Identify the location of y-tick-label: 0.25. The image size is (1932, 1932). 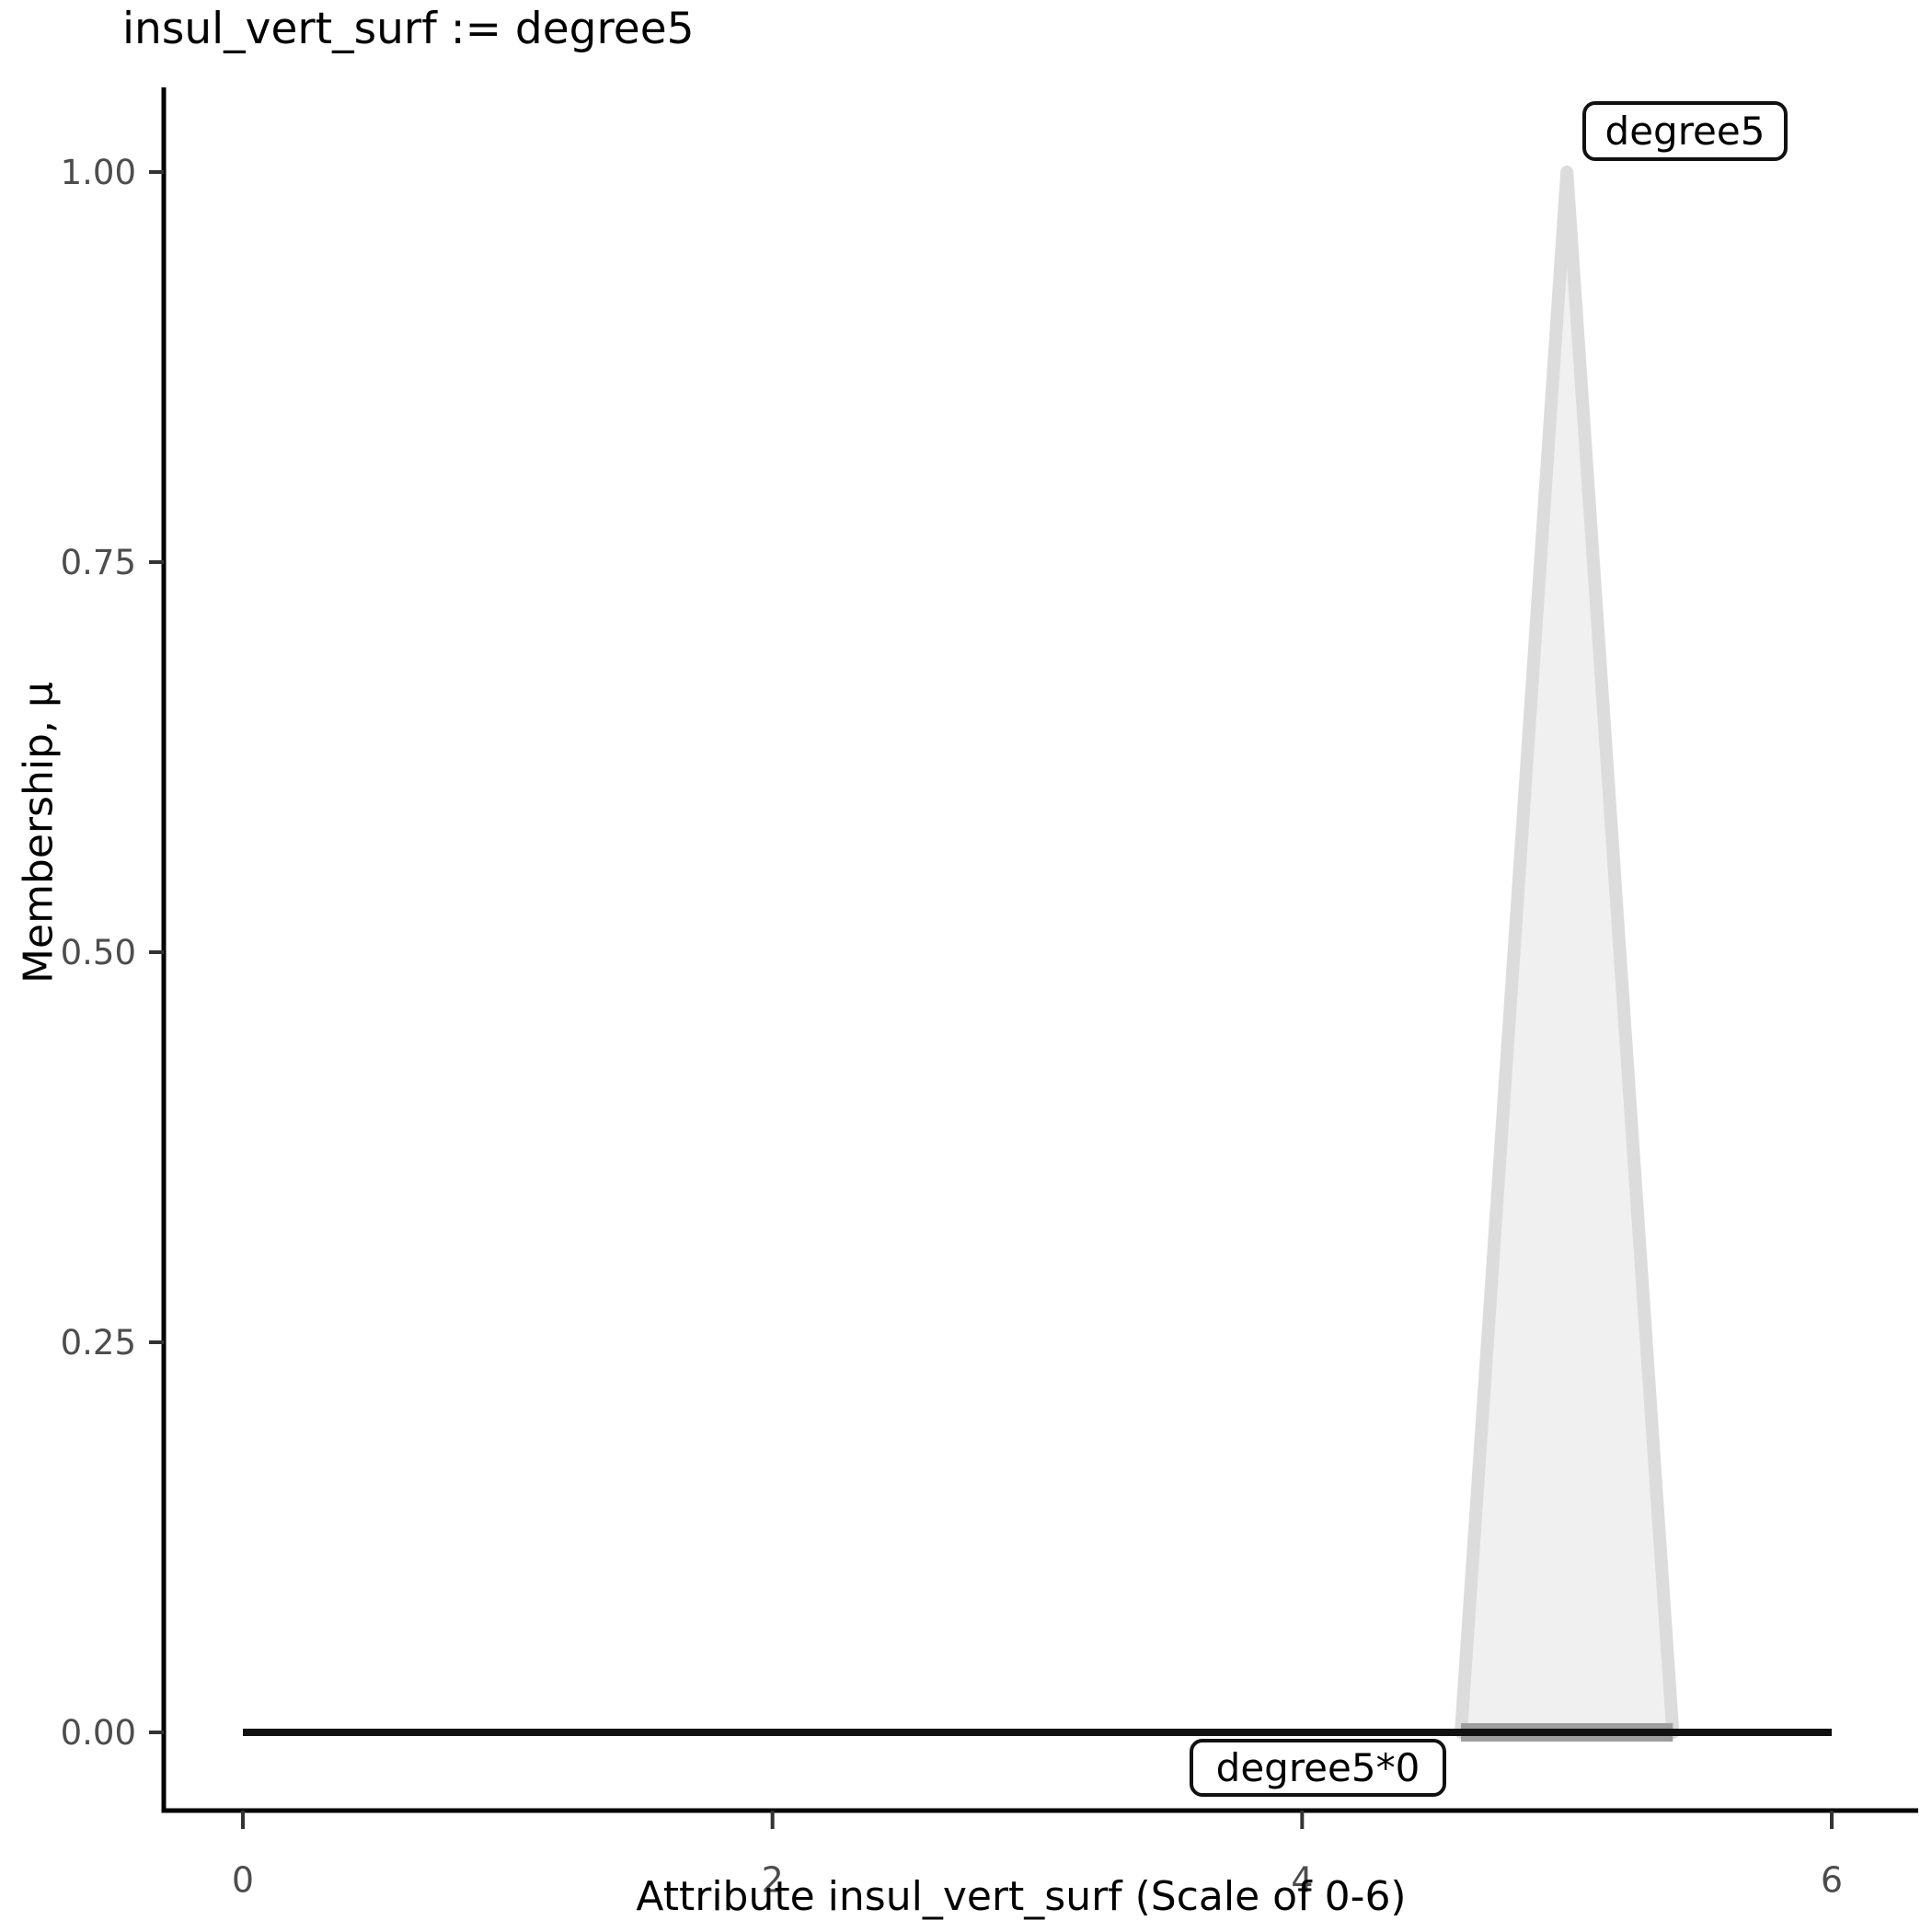
(98, 1343).